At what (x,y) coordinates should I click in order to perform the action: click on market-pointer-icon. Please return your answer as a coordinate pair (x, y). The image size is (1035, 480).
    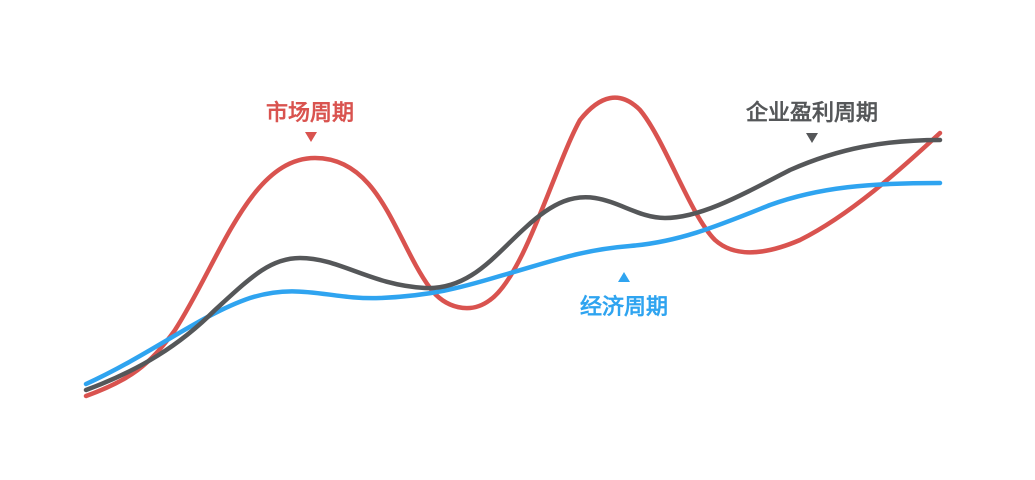
    Looking at the image, I should click on (311, 137).